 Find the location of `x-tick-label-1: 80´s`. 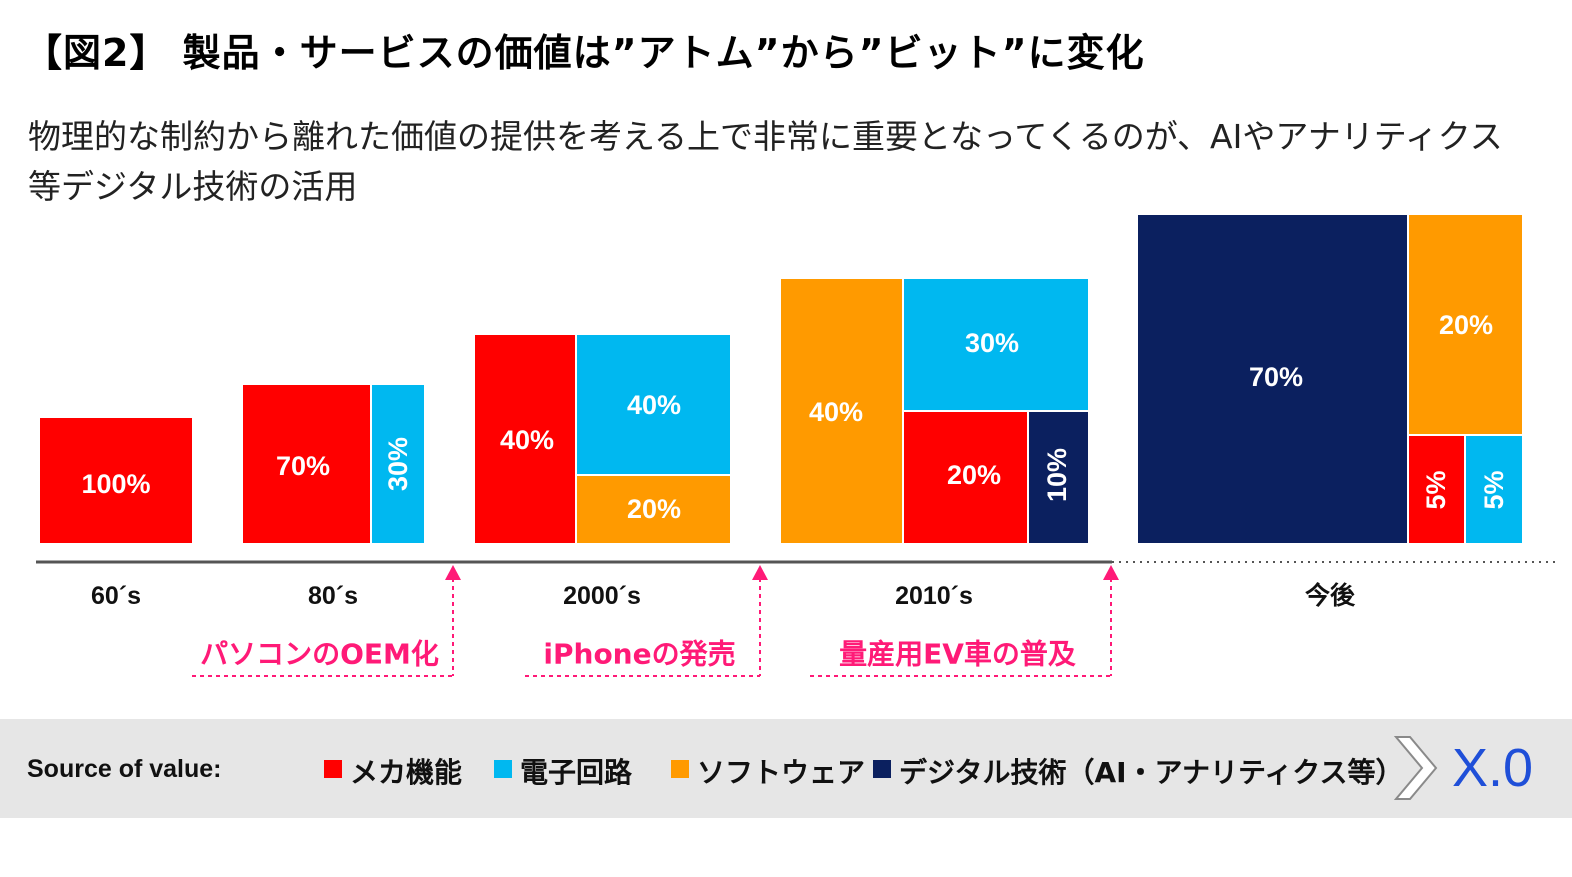

x-tick-label-1: 80´s is located at coordinates (333, 596).